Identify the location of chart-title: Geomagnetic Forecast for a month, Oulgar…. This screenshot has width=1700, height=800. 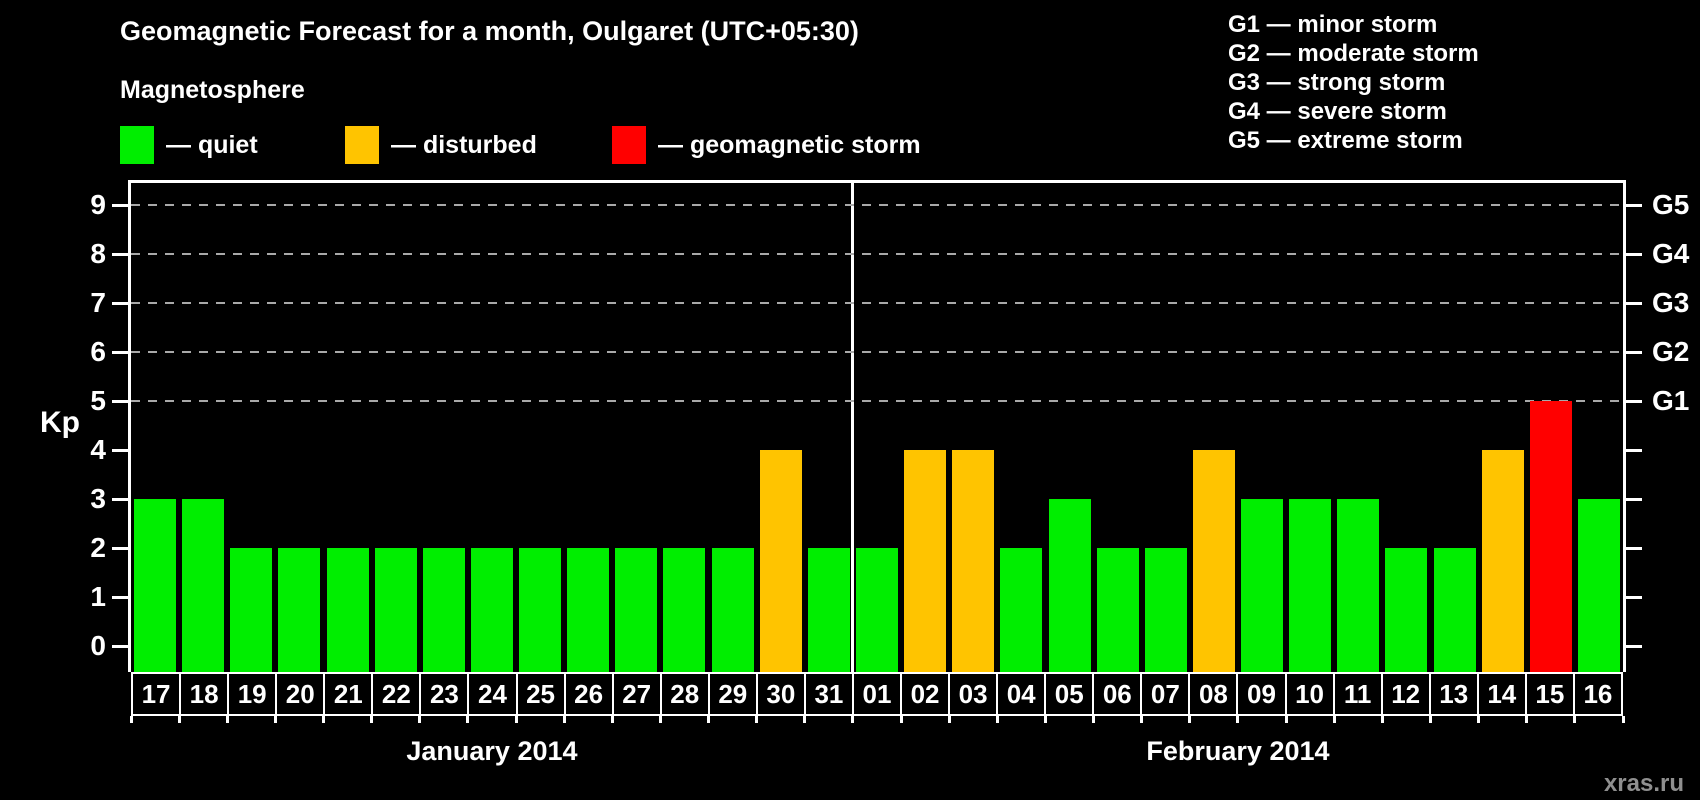
(489, 31).